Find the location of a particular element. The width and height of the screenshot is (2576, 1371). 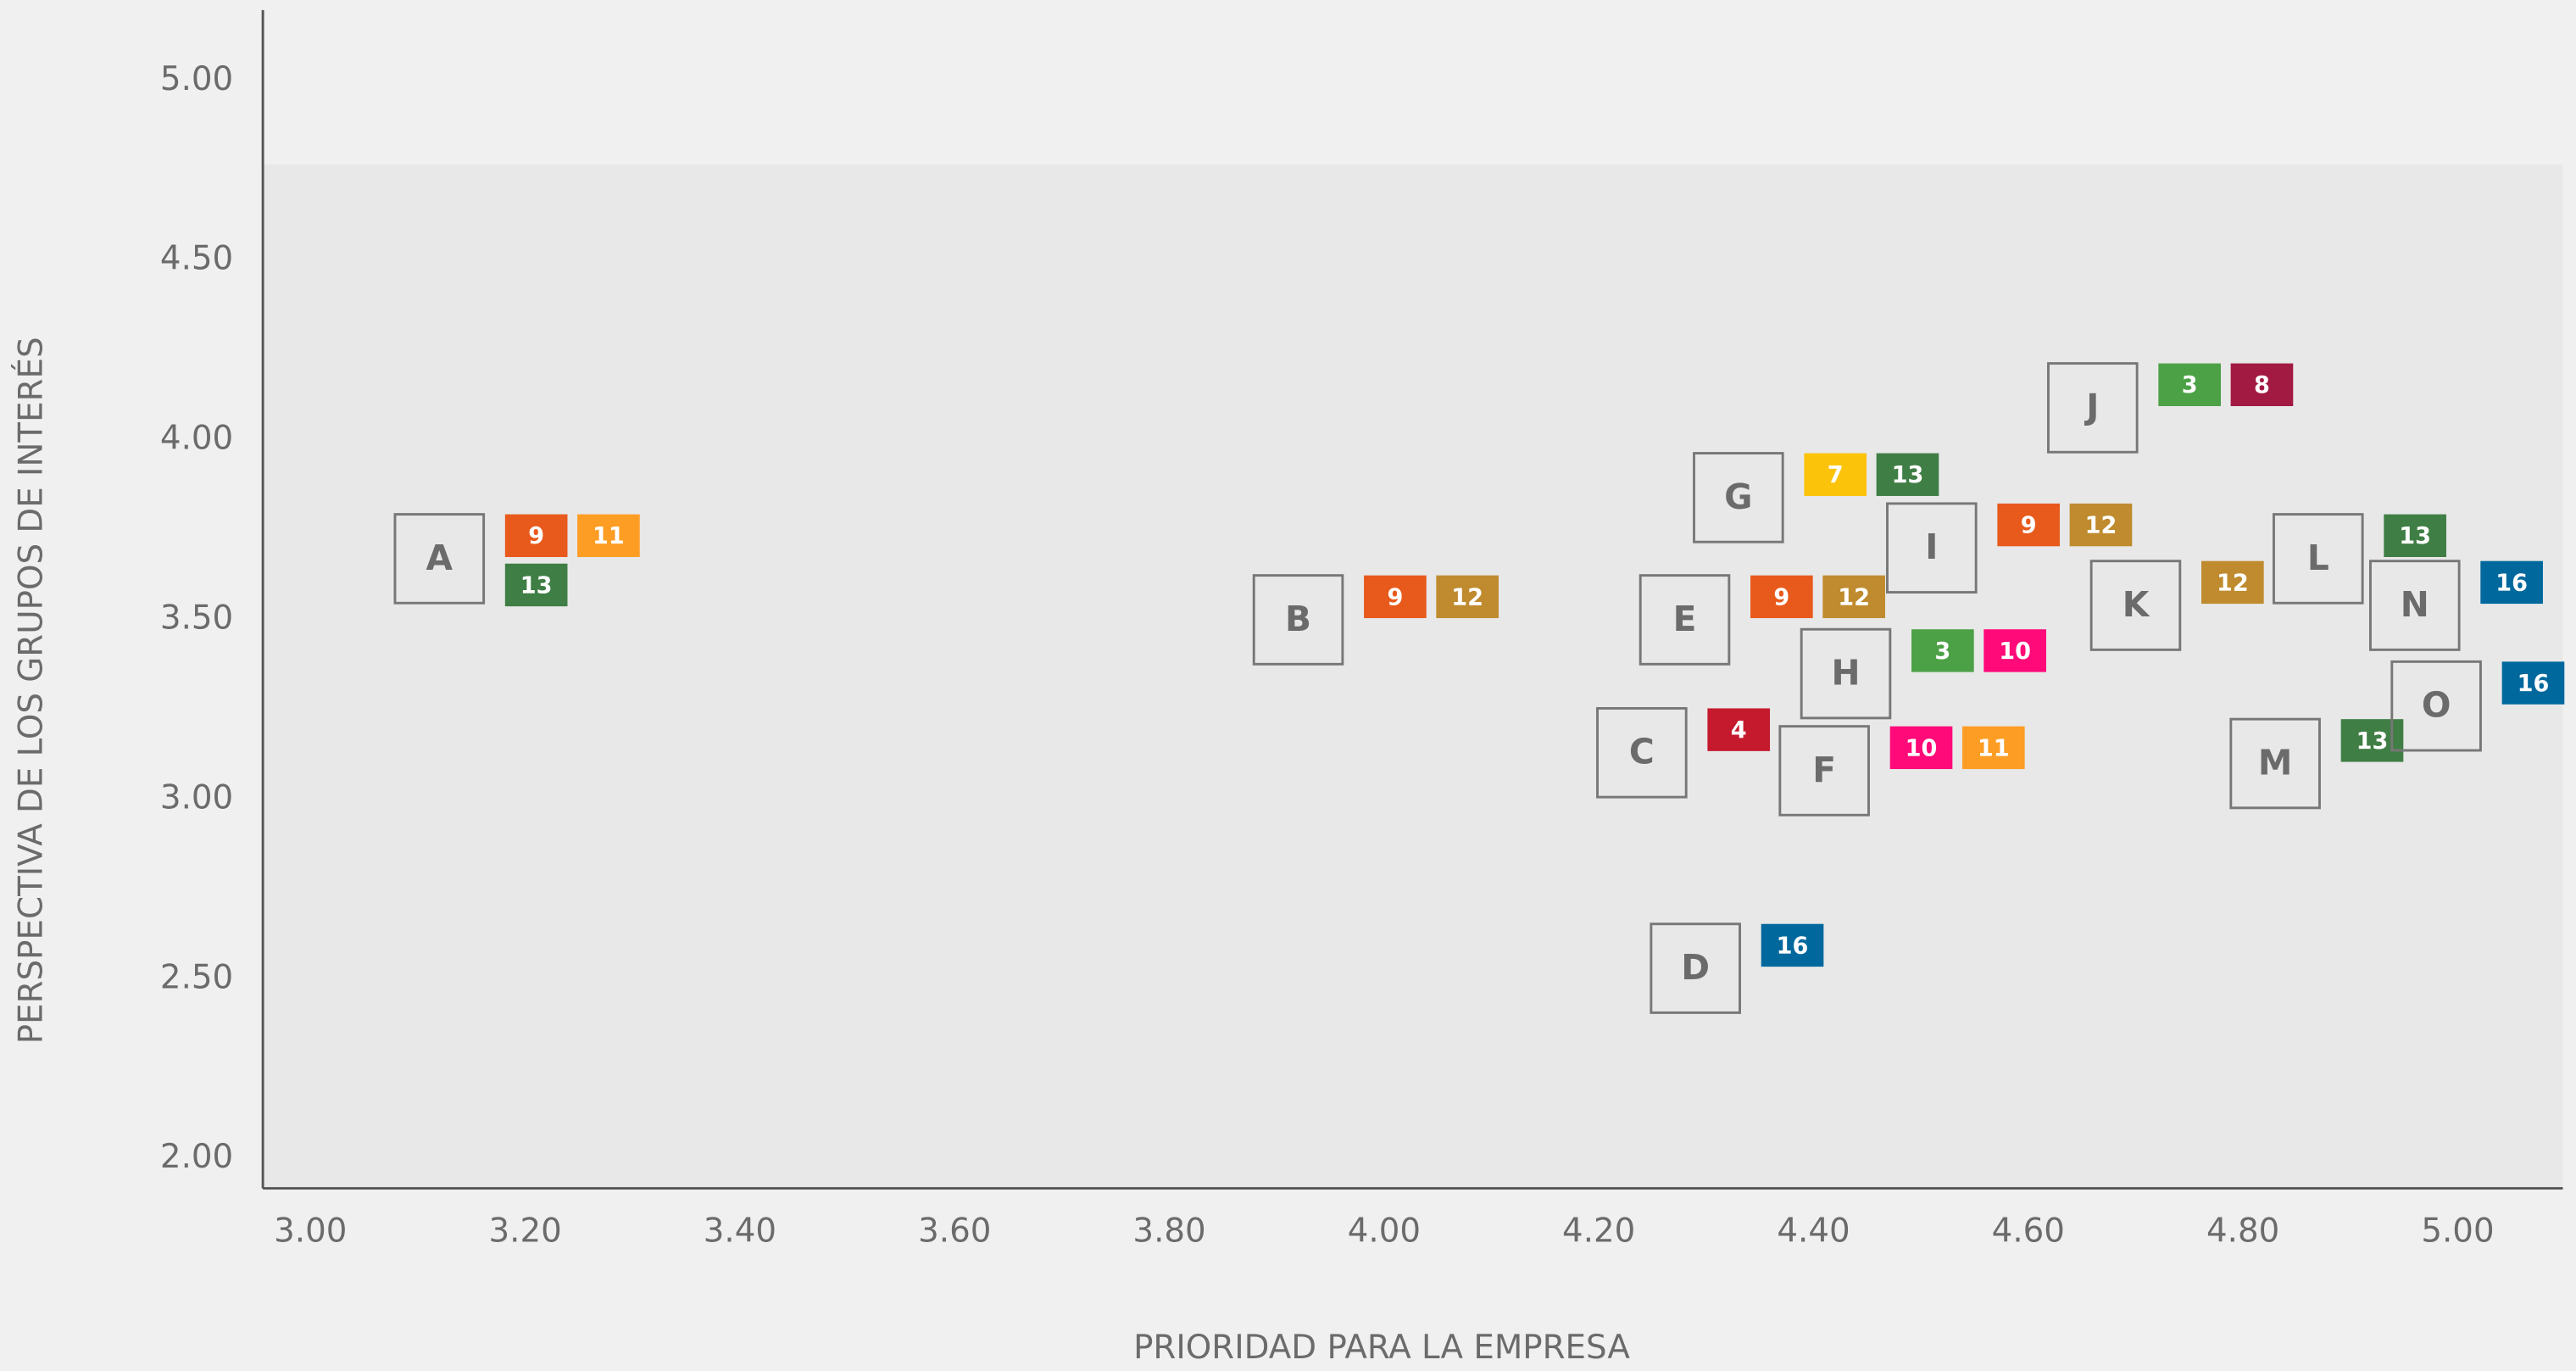

point-label: A is located at coordinates (439, 558).